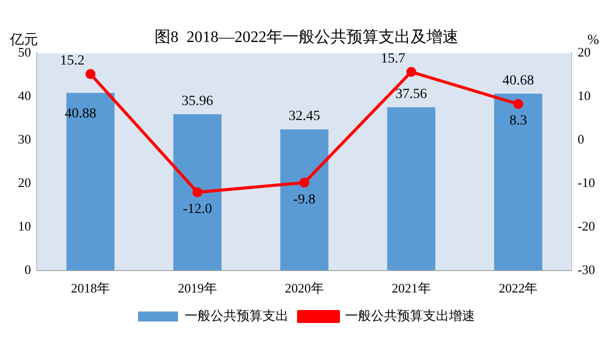 This screenshot has height=341, width=613. What do you see at coordinates (393, 59) in the screenshot?
I see `data-label: 15.7` at bounding box center [393, 59].